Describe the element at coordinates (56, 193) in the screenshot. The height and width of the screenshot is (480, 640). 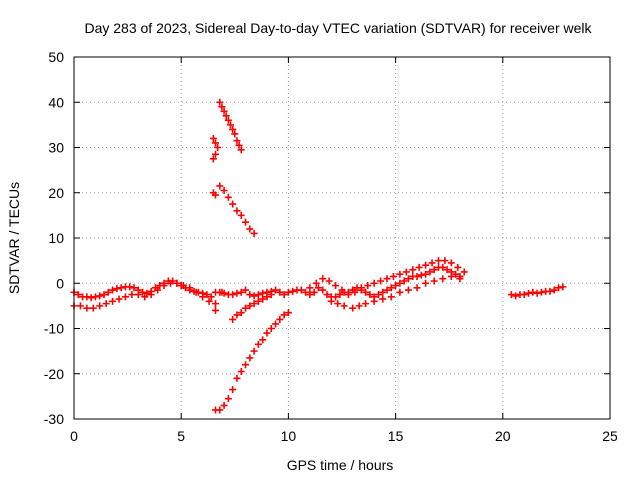
I see `y-tick-label: 20` at that location.